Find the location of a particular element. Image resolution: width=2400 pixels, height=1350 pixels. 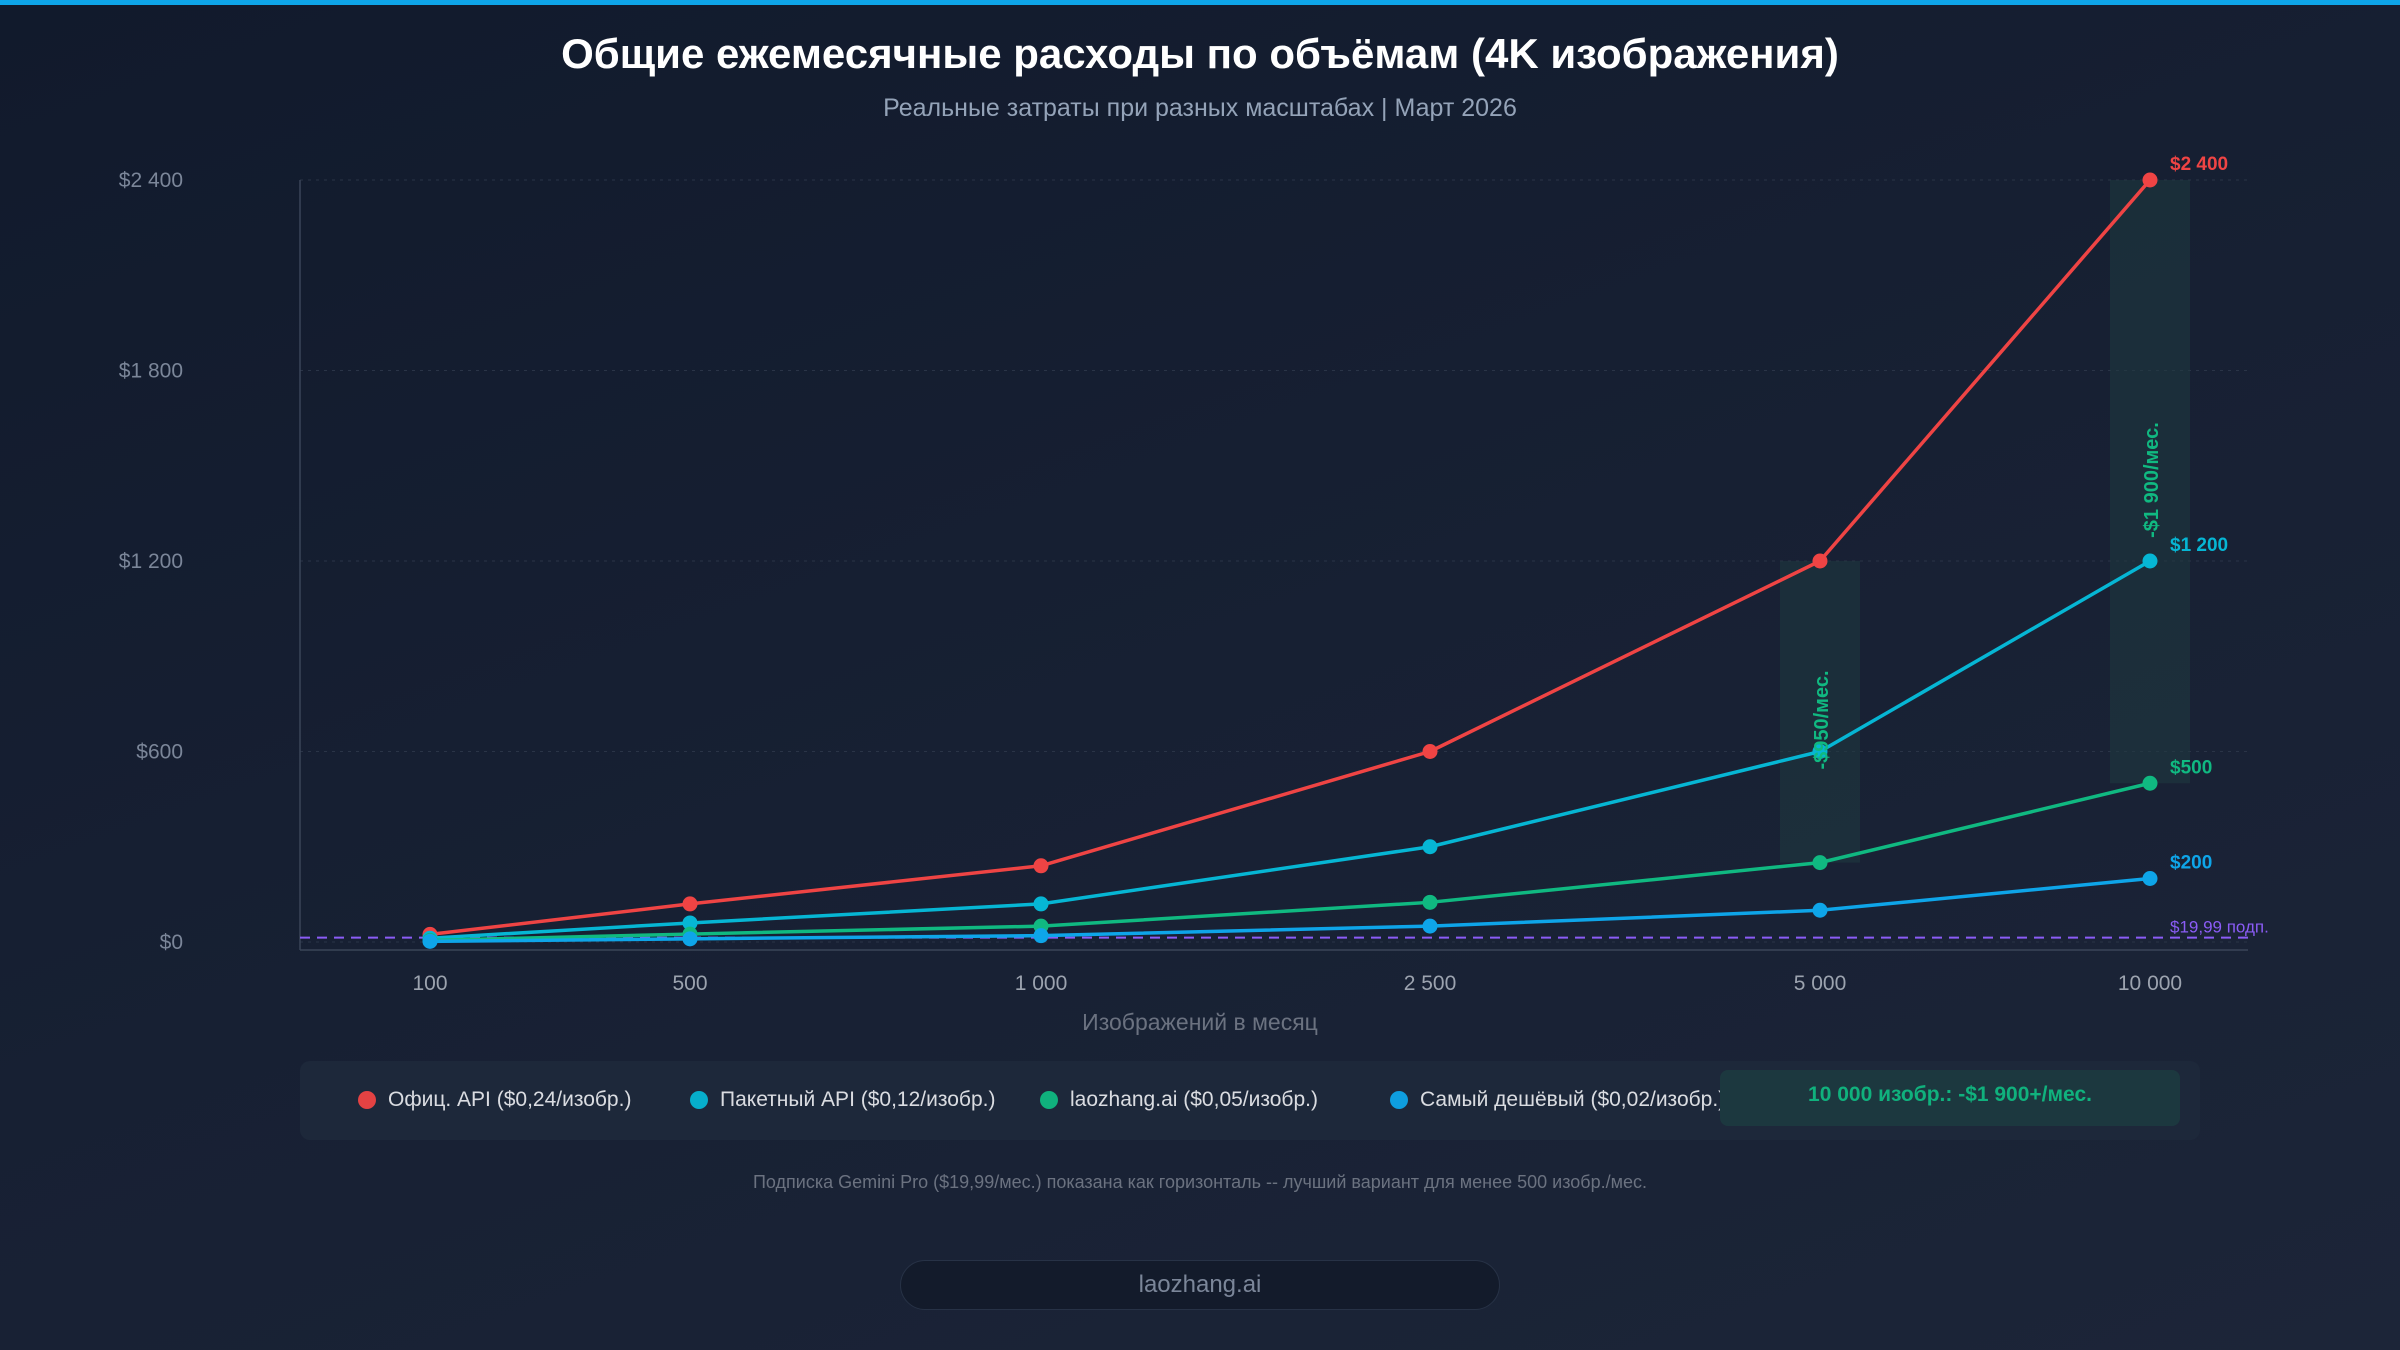

legend-item: Самый дешёвый ($0,02/изобр.) is located at coordinates (1557, 1100).